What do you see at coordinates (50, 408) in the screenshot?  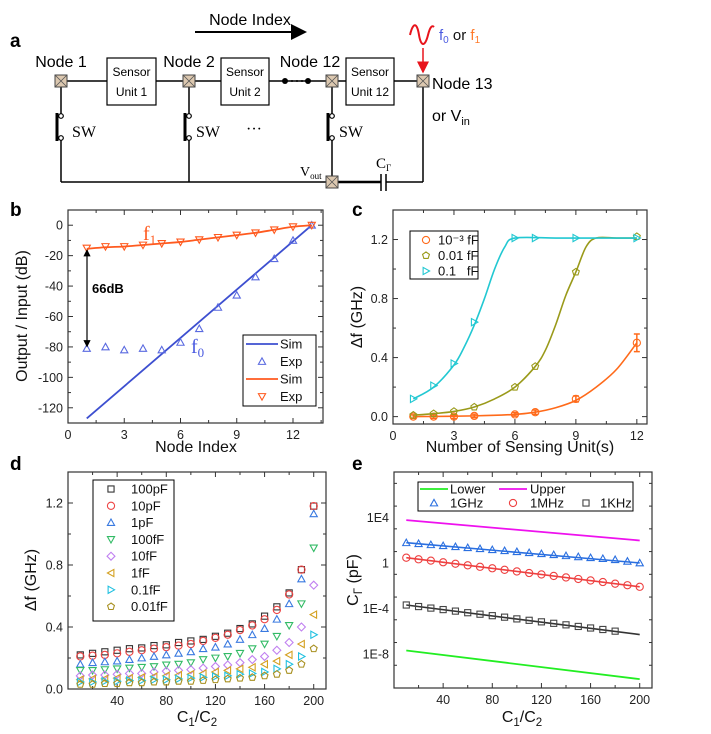 I see `y-tick-label: -120` at bounding box center [50, 408].